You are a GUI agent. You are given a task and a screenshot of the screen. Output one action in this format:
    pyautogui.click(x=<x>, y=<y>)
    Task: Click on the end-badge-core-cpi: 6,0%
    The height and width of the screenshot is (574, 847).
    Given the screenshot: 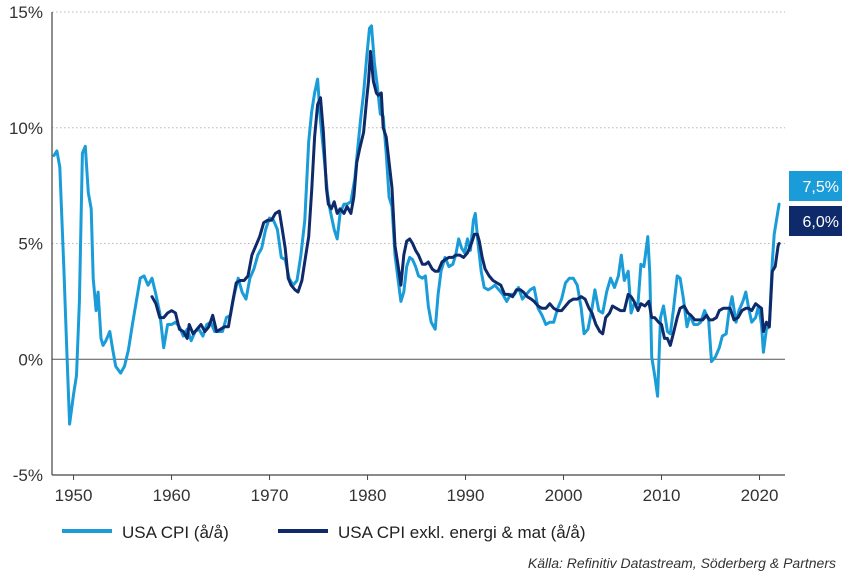 What is the action you would take?
    pyautogui.click(x=815, y=221)
    